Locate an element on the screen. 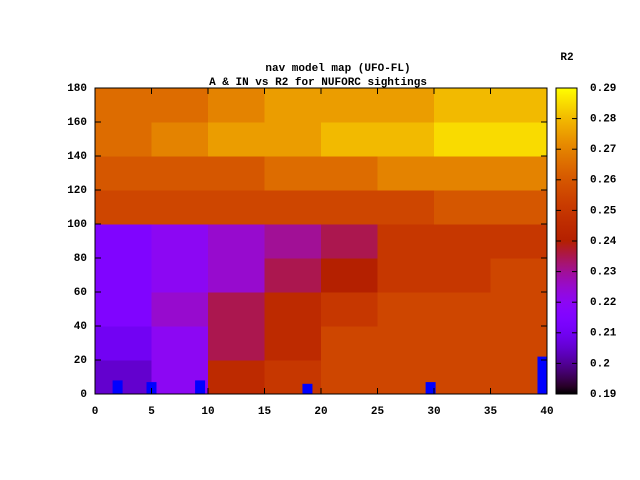  x-tick-label: 35 is located at coordinates (491, 412).